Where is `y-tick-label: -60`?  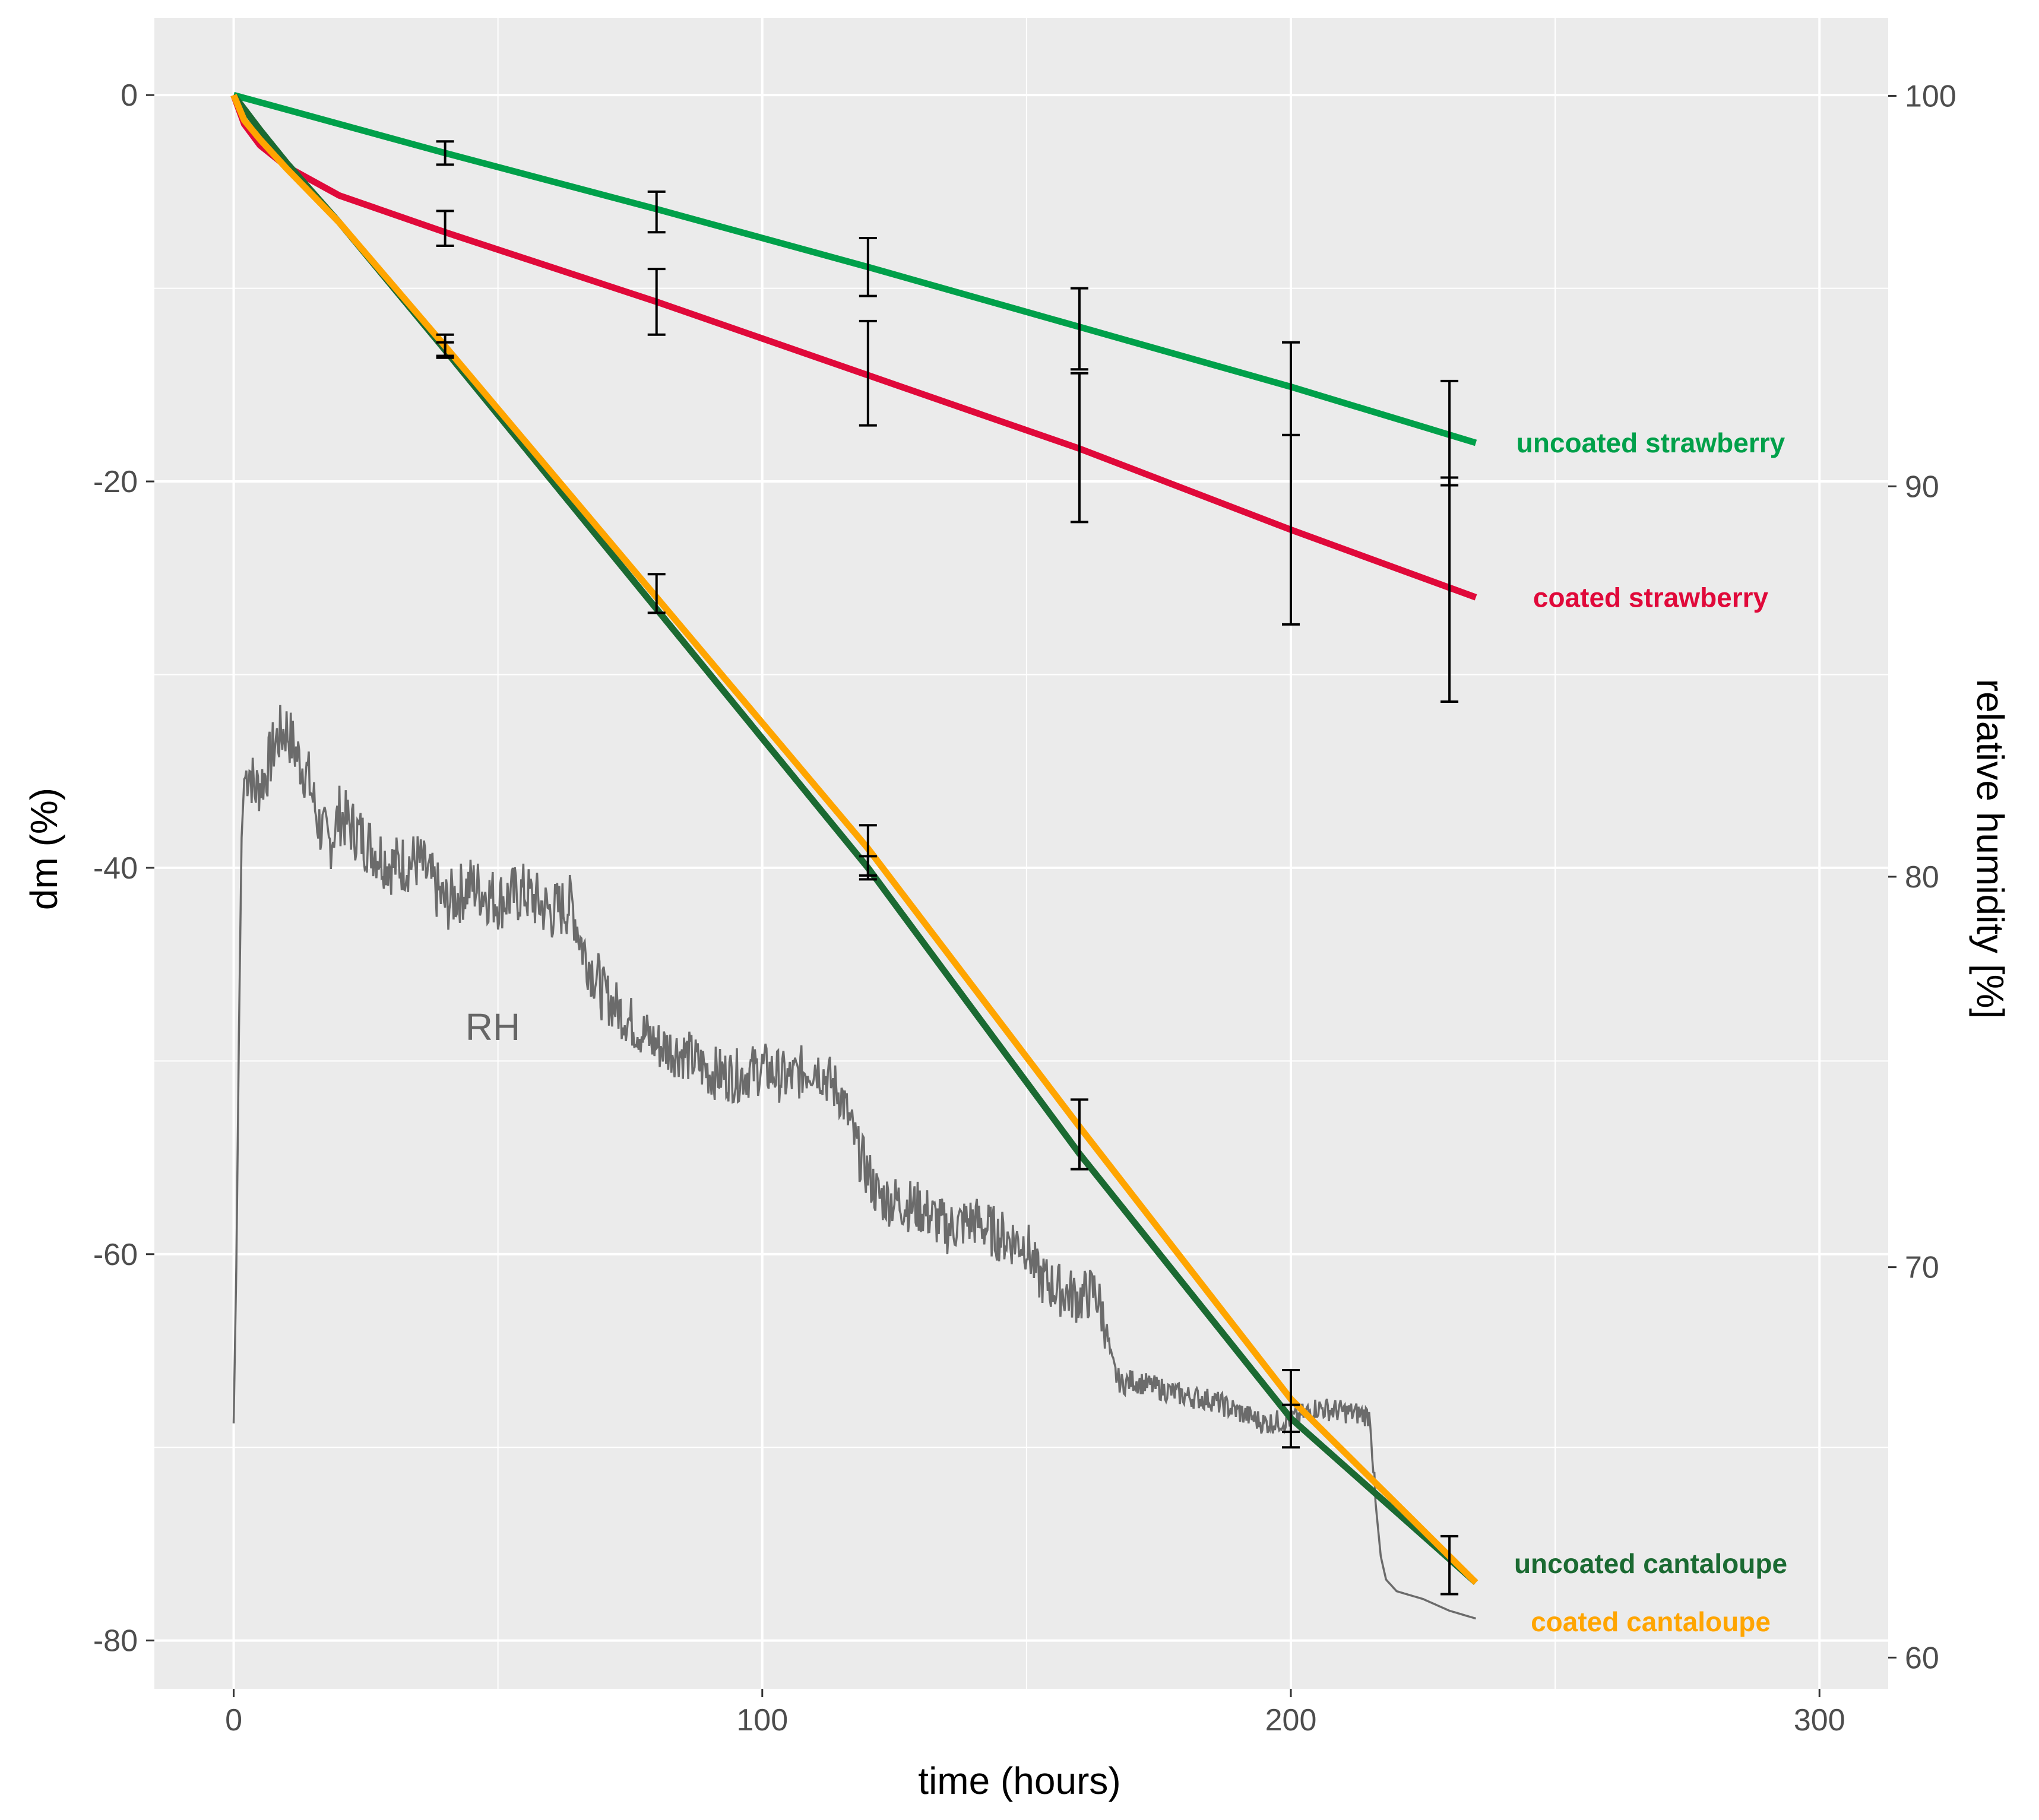
y-tick-label: -60 is located at coordinates (115, 1255).